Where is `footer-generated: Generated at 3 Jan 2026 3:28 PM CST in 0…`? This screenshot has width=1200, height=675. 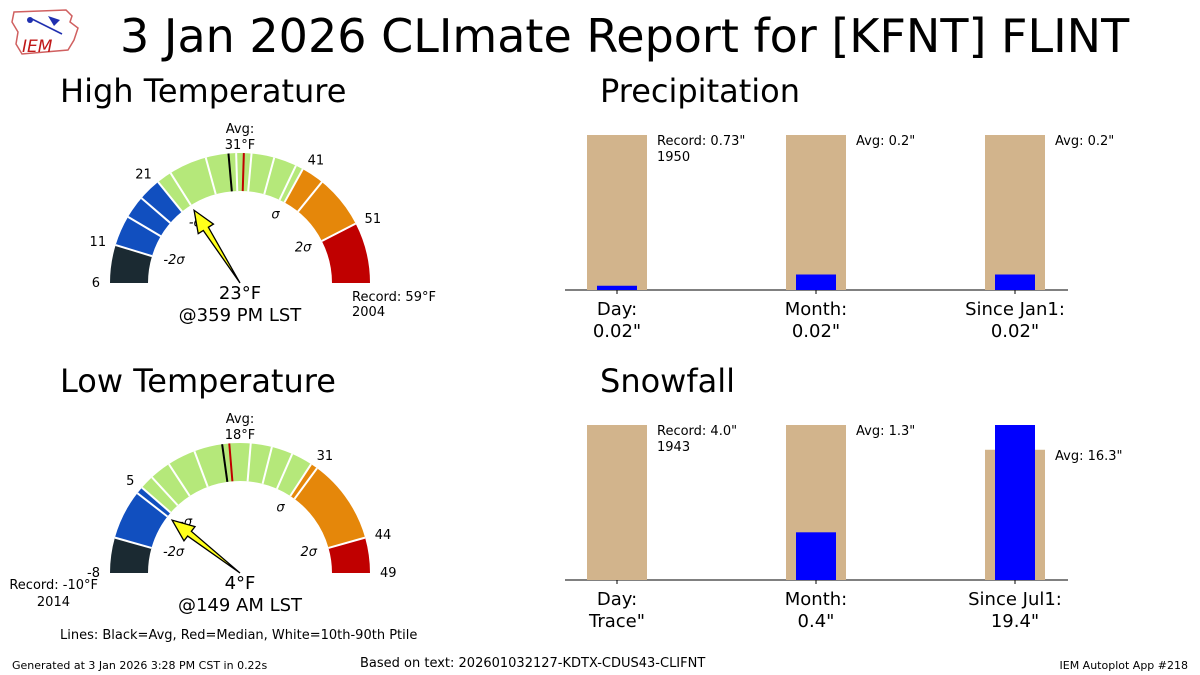 footer-generated: Generated at 3 Jan 2026 3:28 PM CST in 0… is located at coordinates (140, 665).